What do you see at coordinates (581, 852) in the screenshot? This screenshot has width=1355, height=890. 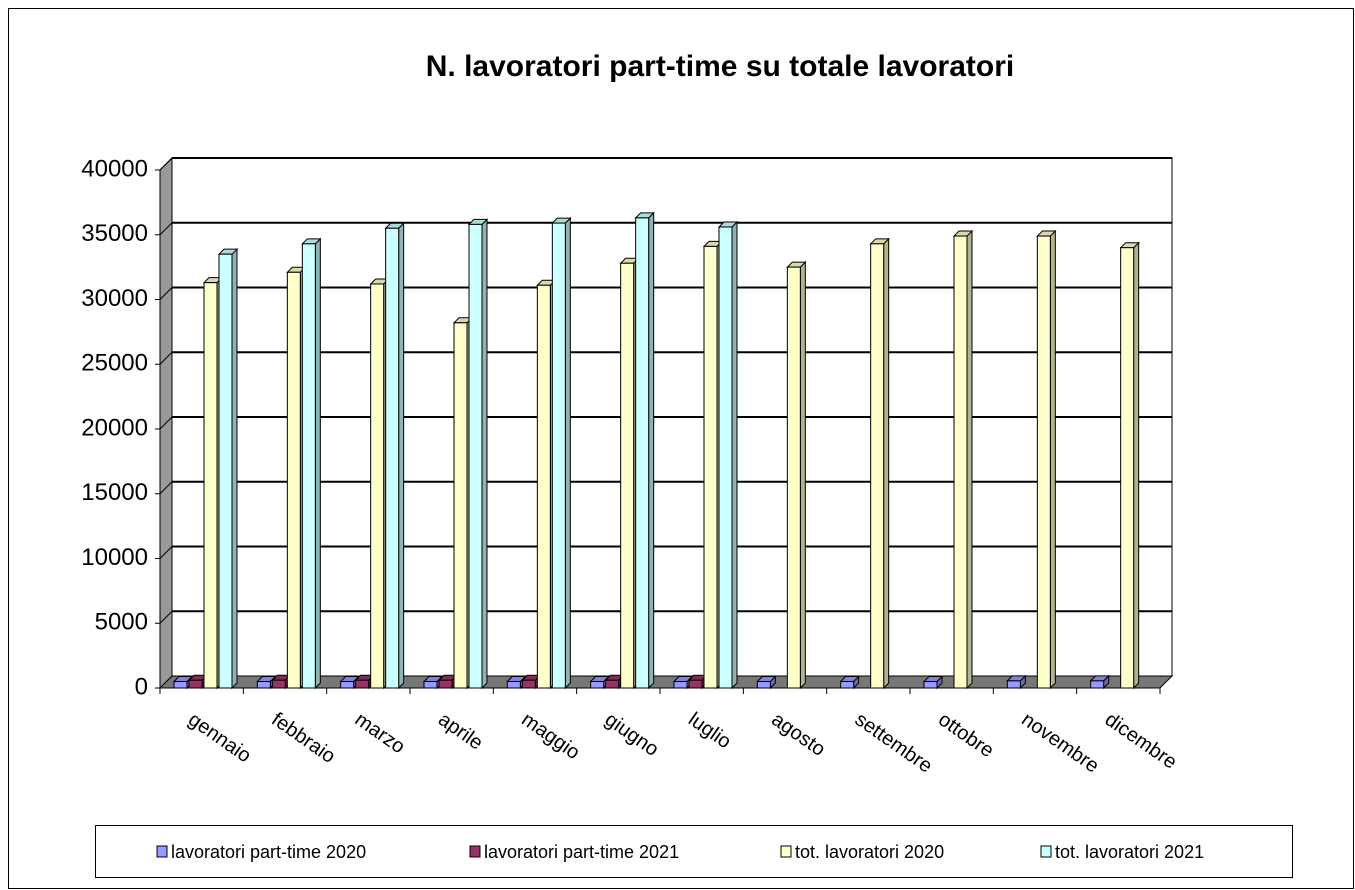 I see `legend-label: lavoratori part-time 2021` at bounding box center [581, 852].